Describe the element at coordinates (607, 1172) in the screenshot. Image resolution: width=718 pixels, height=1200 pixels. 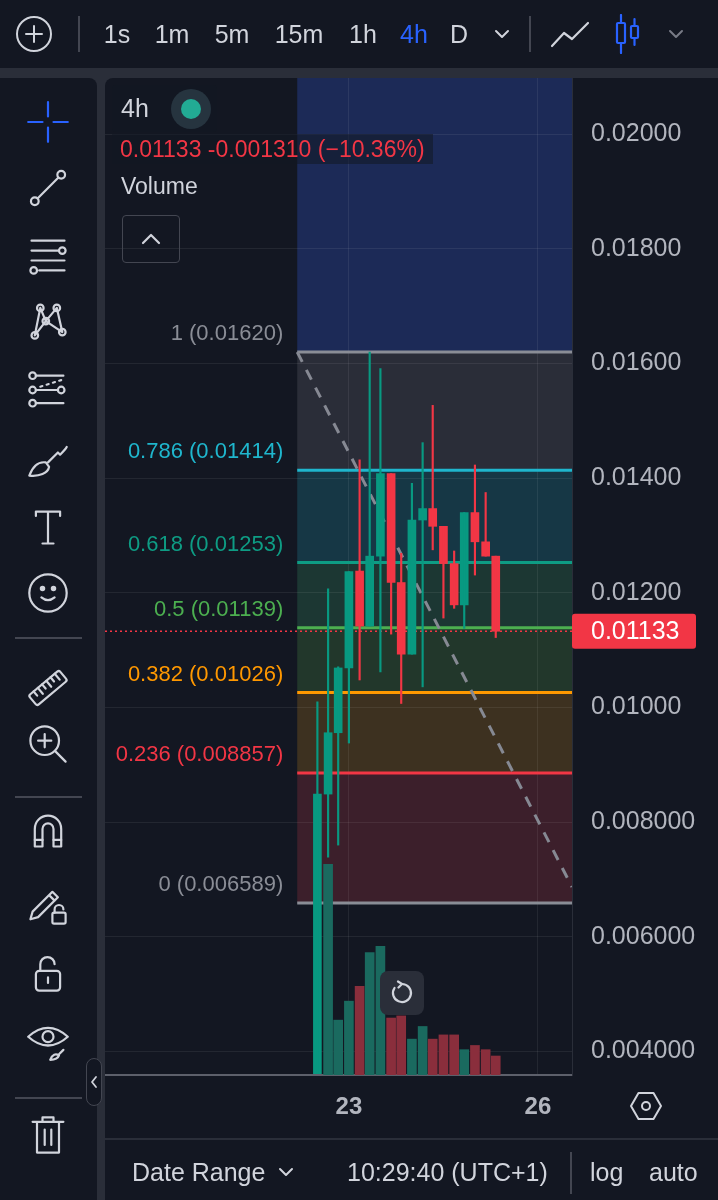
I see `text: log` at that location.